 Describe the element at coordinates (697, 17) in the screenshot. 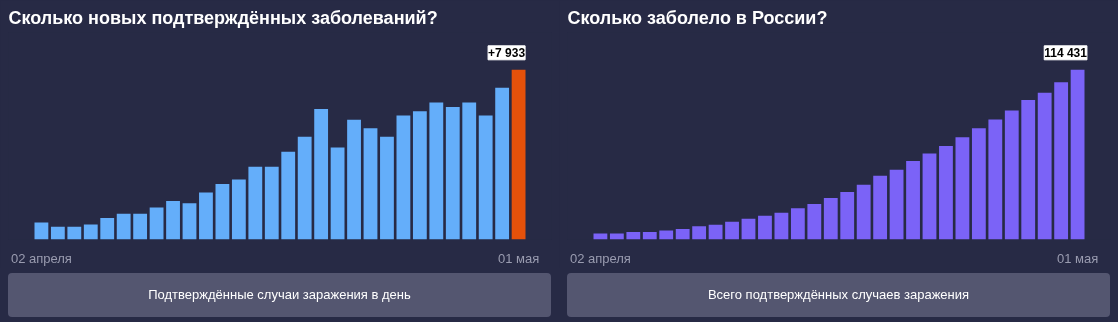

I see `chart-title: Сколько заболело в России?` at that location.